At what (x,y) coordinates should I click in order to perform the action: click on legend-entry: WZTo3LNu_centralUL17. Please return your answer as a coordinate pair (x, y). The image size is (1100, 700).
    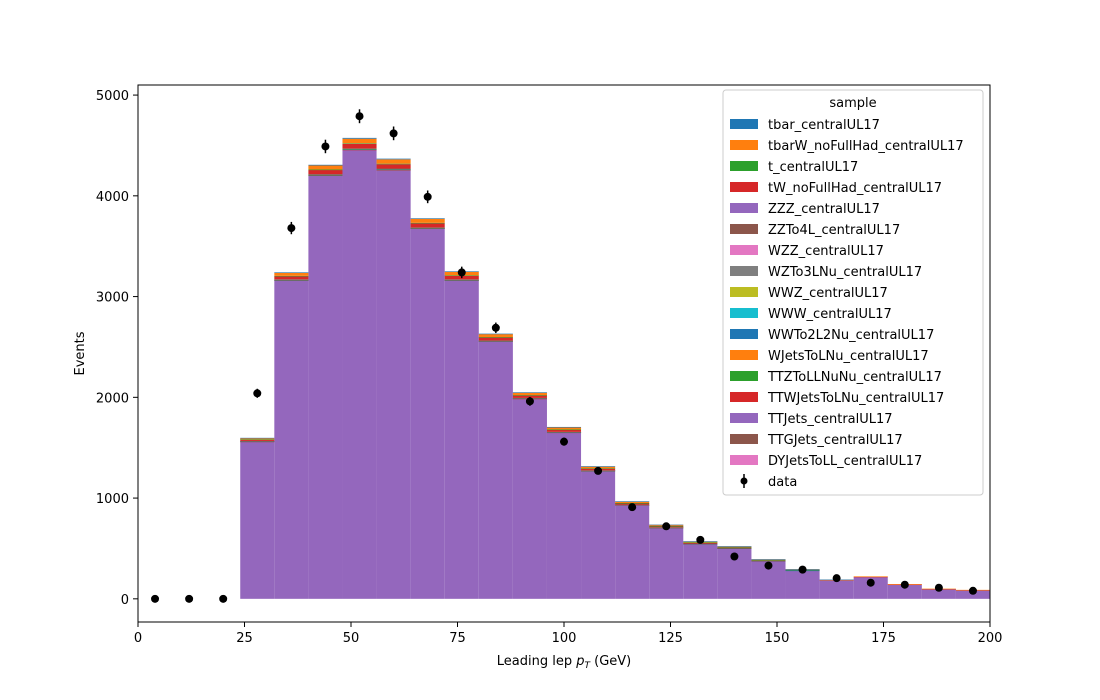
    Looking at the image, I should click on (845, 272).